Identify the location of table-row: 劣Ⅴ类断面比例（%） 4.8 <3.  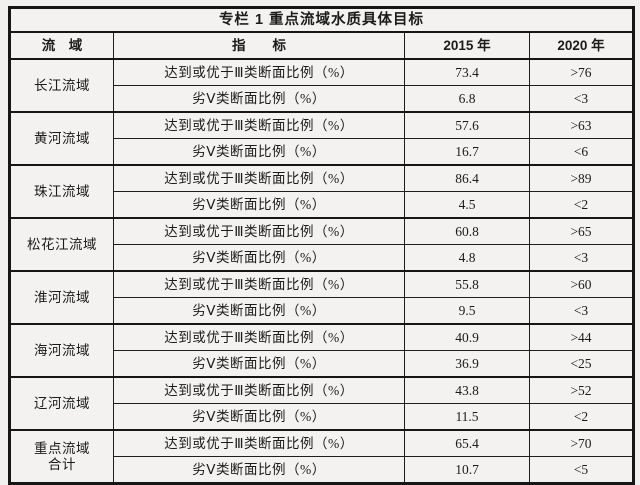
(322, 258).